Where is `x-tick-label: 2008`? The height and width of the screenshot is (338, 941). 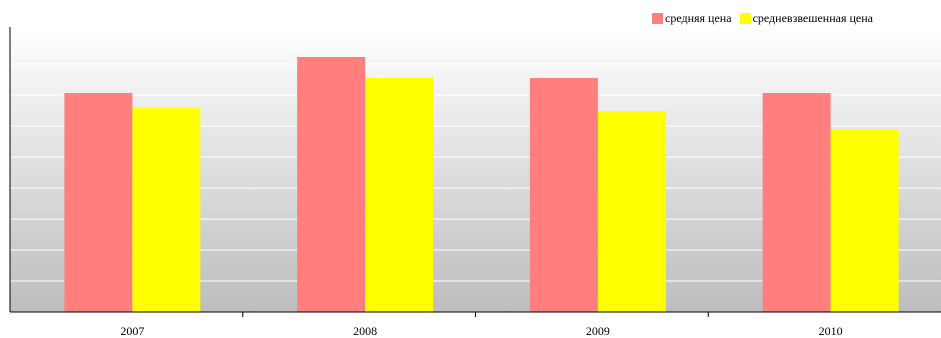
x-tick-label: 2008 is located at coordinates (365, 331).